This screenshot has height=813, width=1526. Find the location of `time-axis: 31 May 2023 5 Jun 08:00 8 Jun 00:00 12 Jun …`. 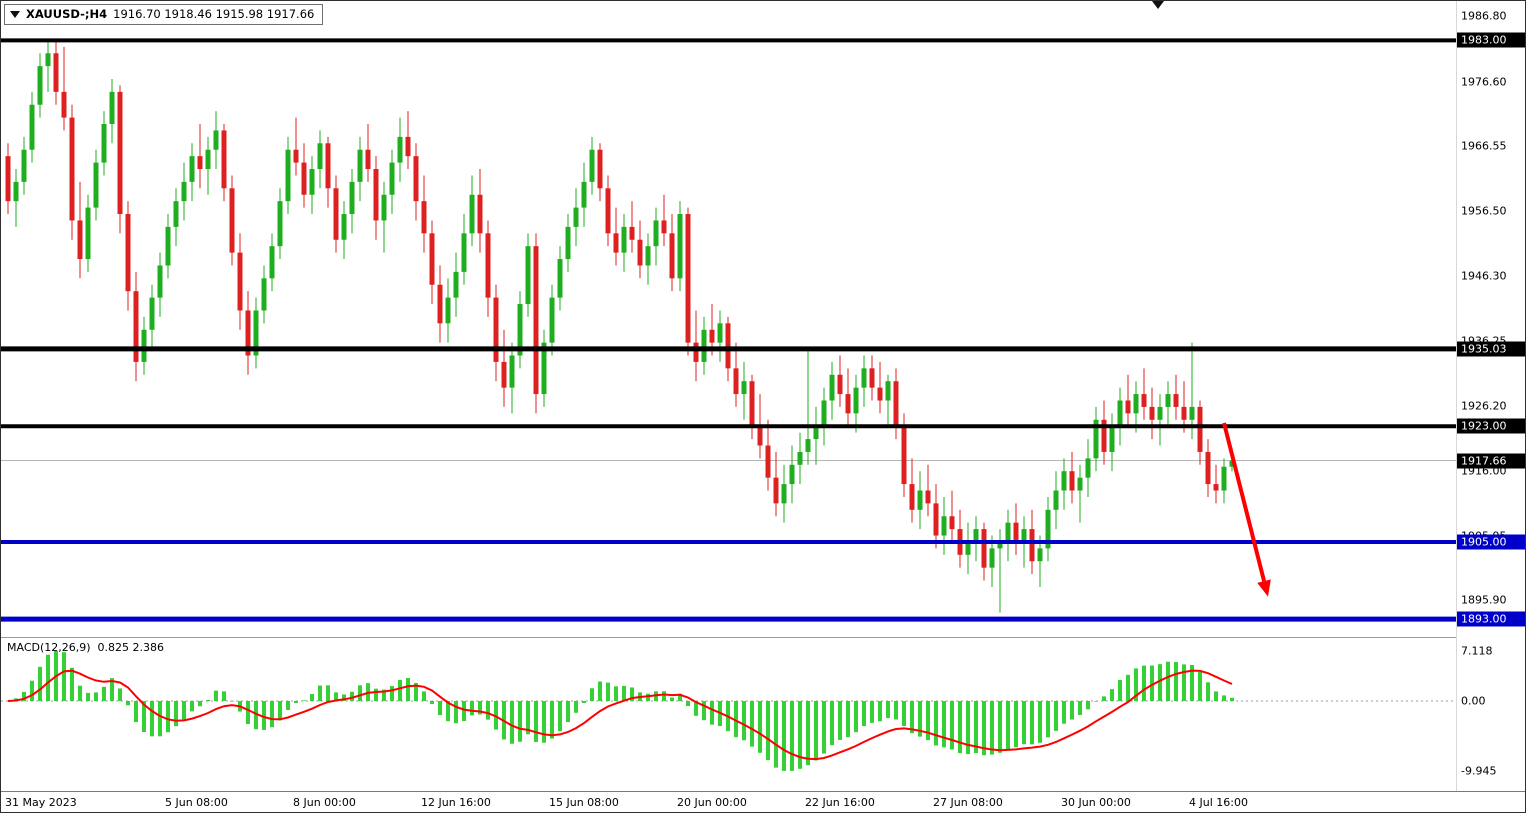

time-axis: 31 May 2023 5 Jun 08:00 8 Jun 00:00 12 Jun … is located at coordinates (763, 801).